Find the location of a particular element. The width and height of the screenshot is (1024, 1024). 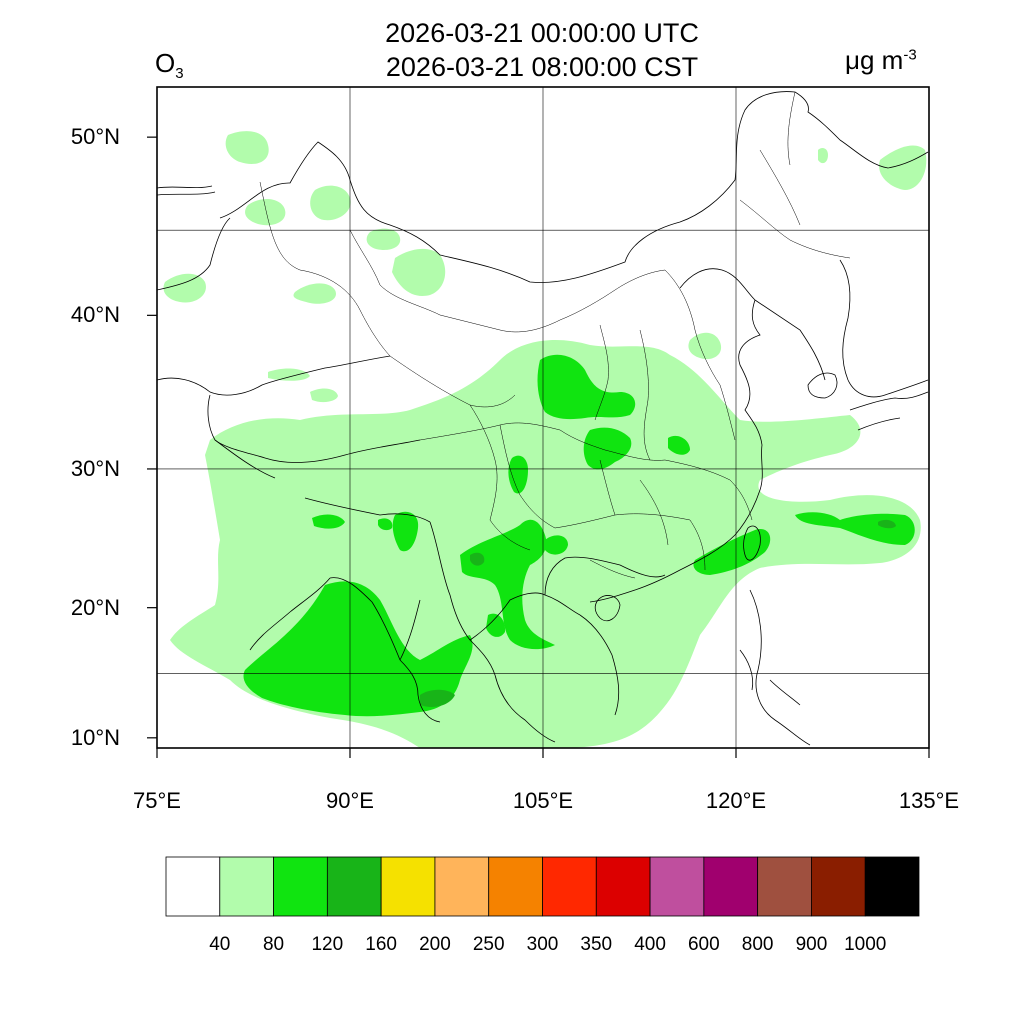

title-utc: 2026-03-21 00:00:00 UTC is located at coordinates (542, 33).